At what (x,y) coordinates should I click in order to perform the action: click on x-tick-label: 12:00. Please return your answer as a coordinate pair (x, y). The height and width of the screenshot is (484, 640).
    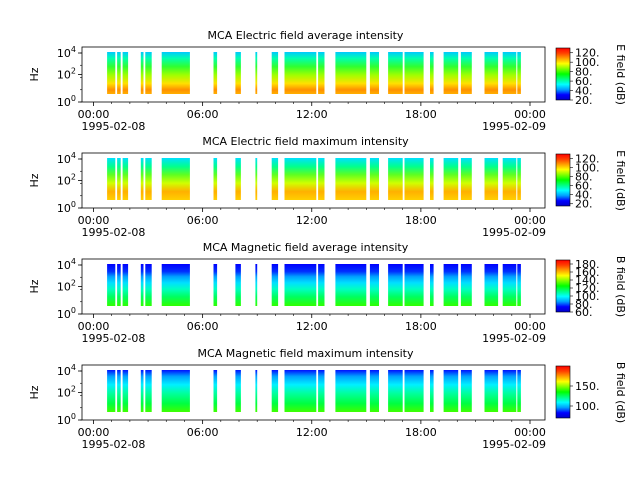
    Looking at the image, I should click on (312, 326).